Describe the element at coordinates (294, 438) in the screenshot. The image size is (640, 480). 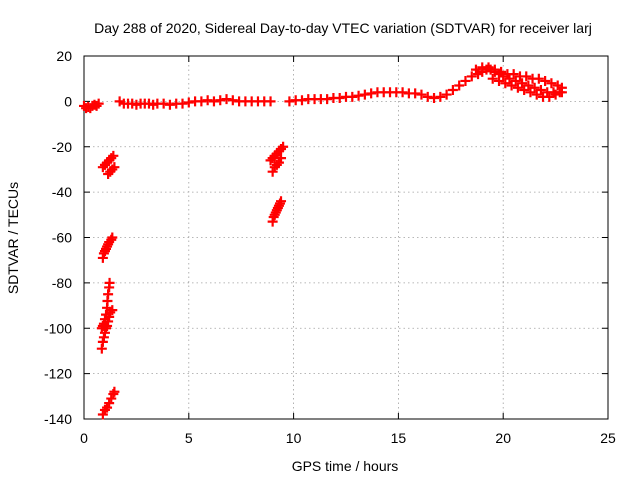
I see `x-tick-label: 10` at that location.